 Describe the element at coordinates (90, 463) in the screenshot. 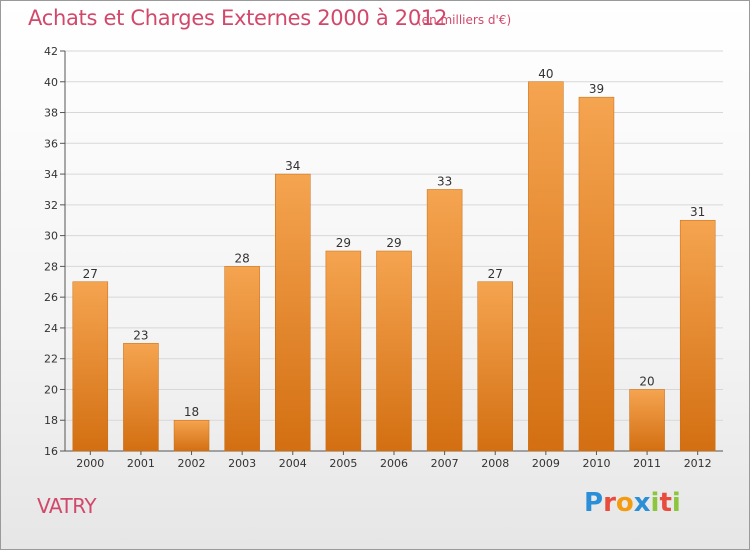

I see `x-tick-label: 2000` at that location.